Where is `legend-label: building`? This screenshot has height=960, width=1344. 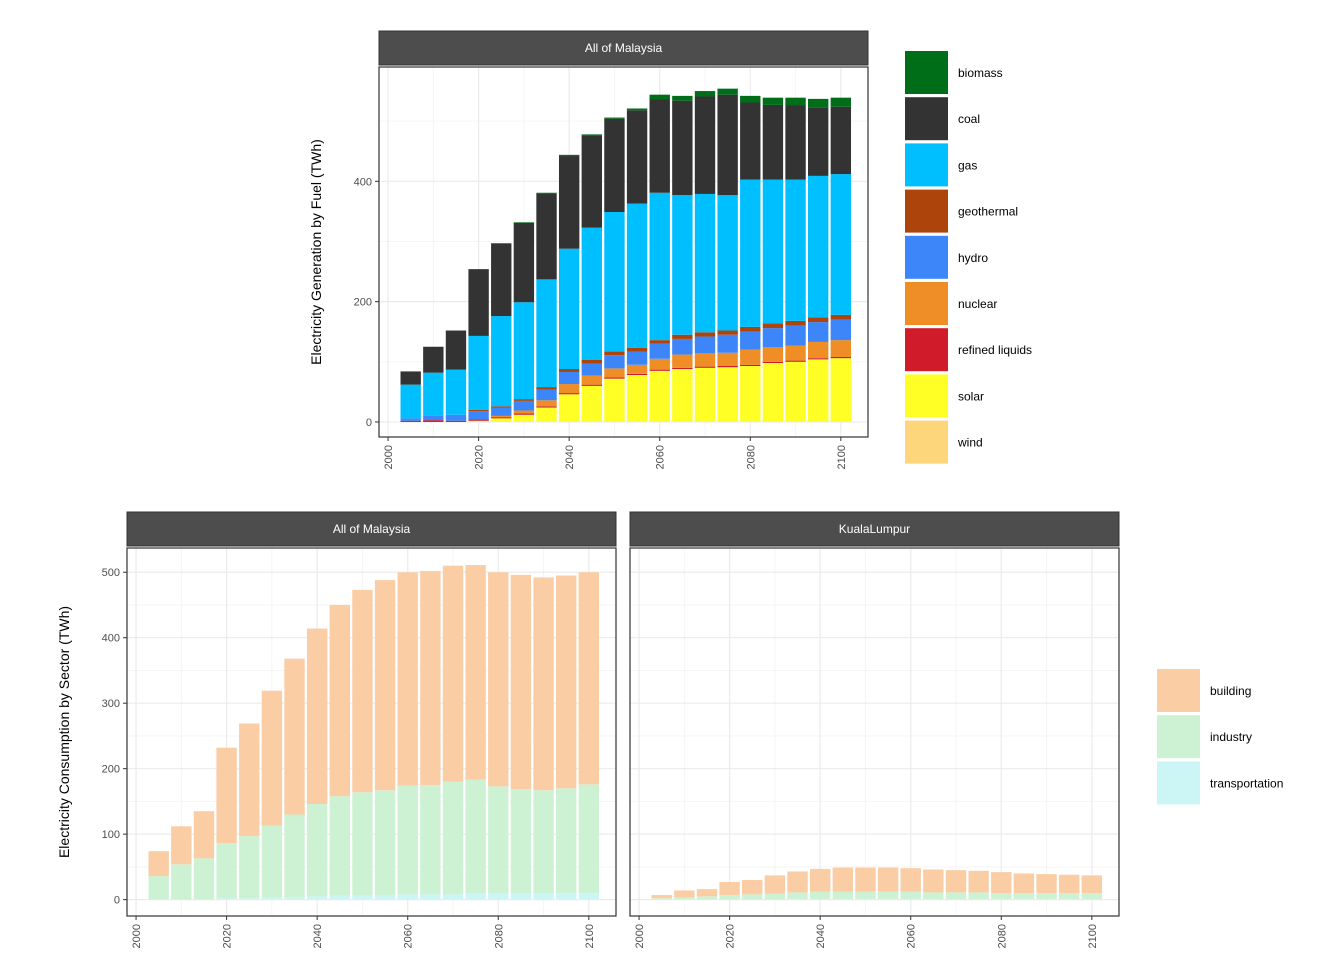
legend-label: building is located at coordinates (1230, 691).